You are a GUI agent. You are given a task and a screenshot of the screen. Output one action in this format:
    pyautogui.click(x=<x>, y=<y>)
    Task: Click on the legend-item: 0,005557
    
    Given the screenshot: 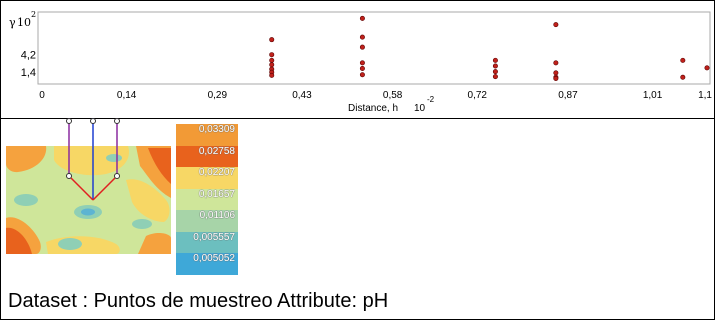 What is the action you would take?
    pyautogui.click(x=207, y=242)
    